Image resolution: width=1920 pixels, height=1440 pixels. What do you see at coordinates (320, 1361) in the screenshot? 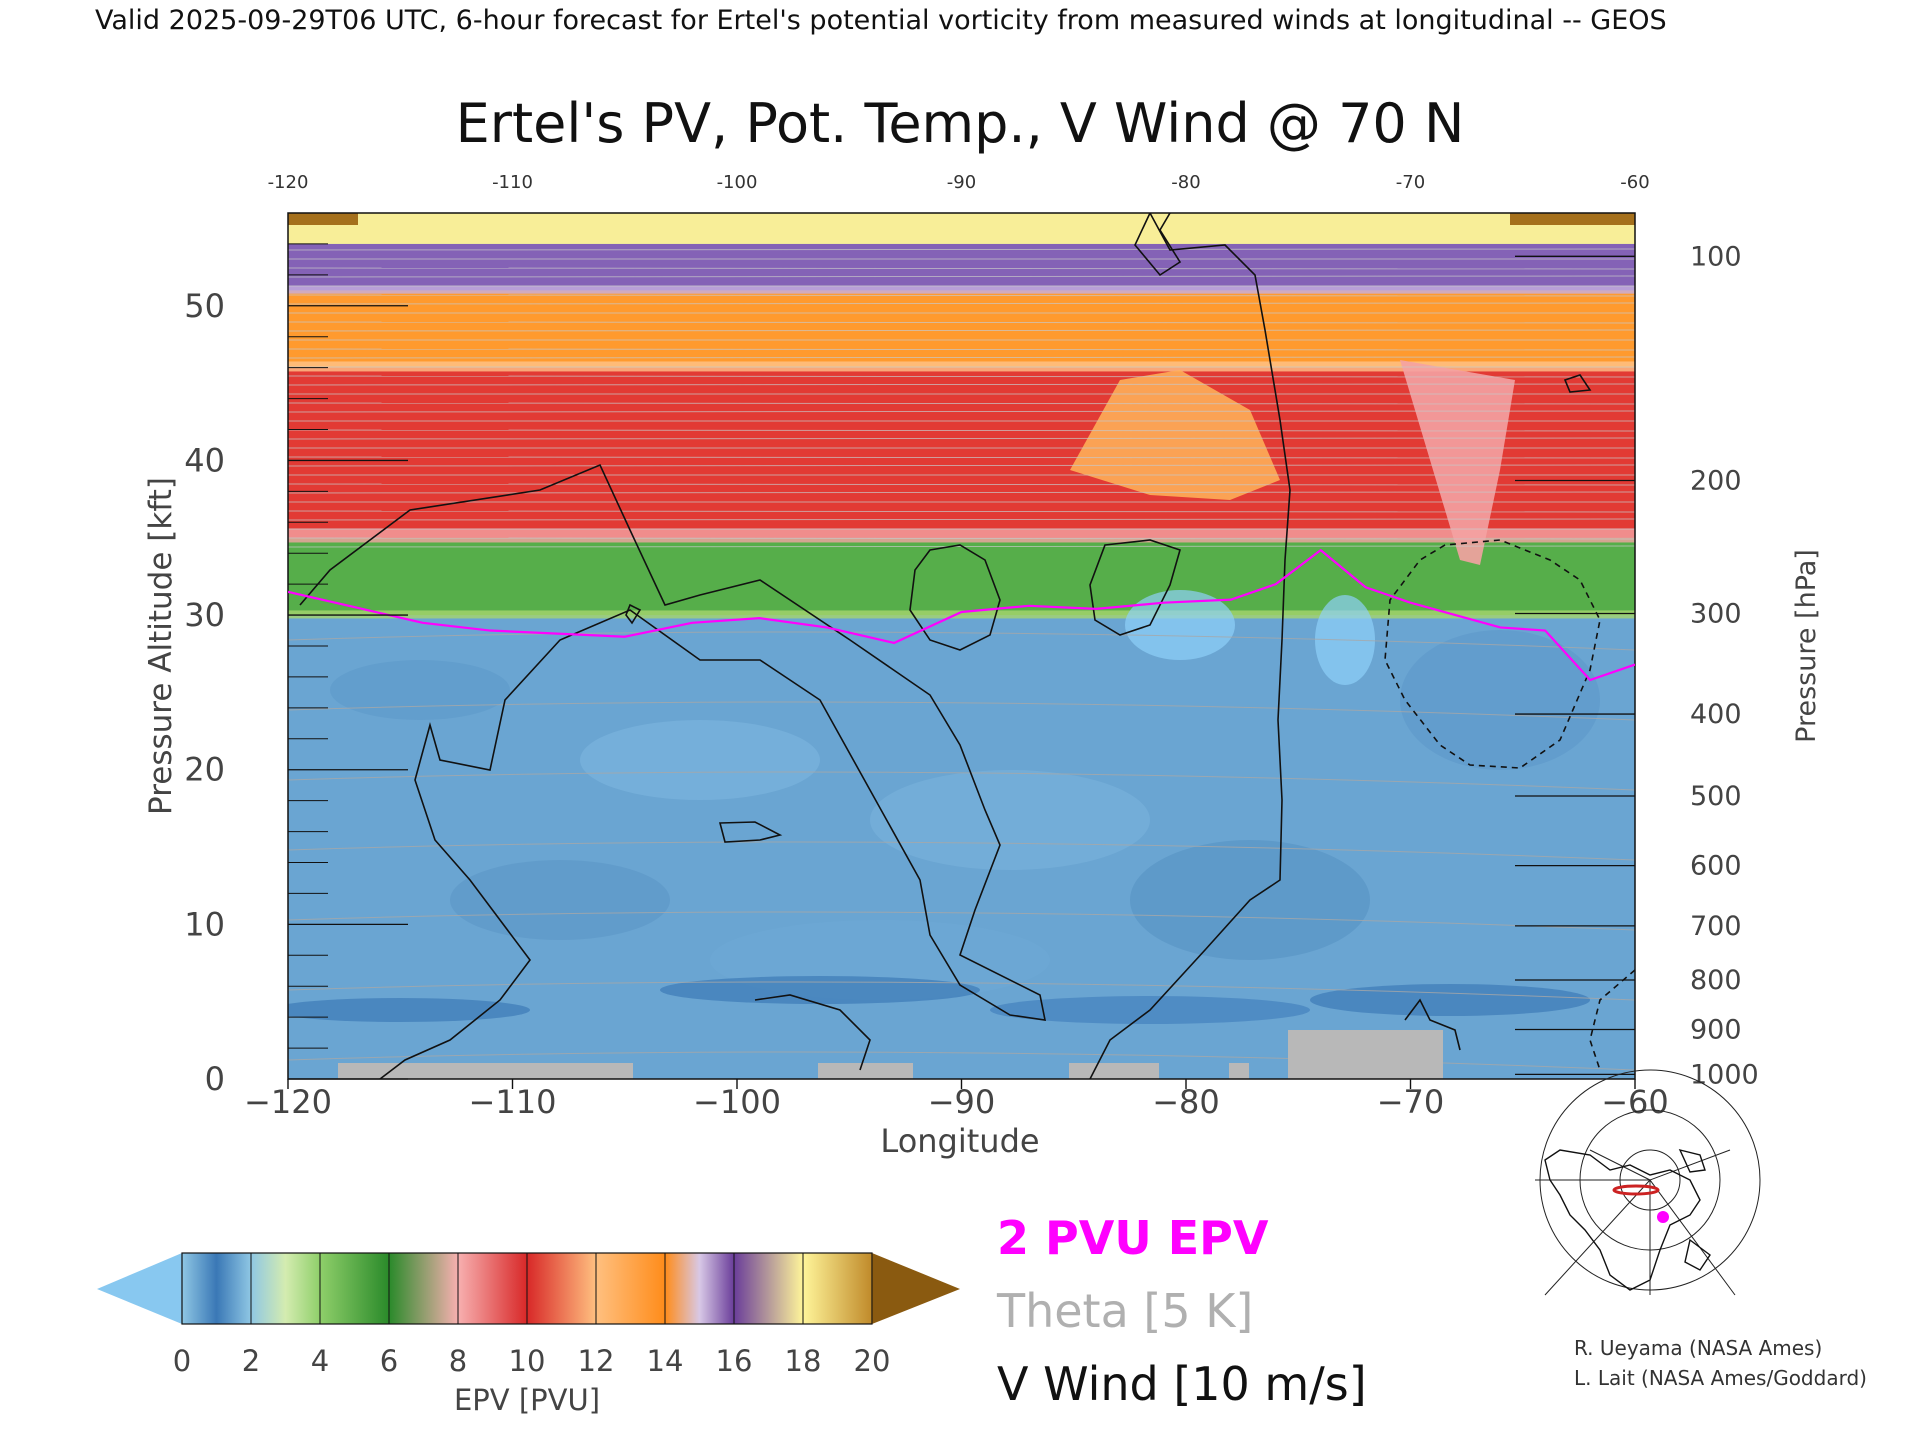
I see `colorbar-tick-label: 4` at bounding box center [320, 1361].